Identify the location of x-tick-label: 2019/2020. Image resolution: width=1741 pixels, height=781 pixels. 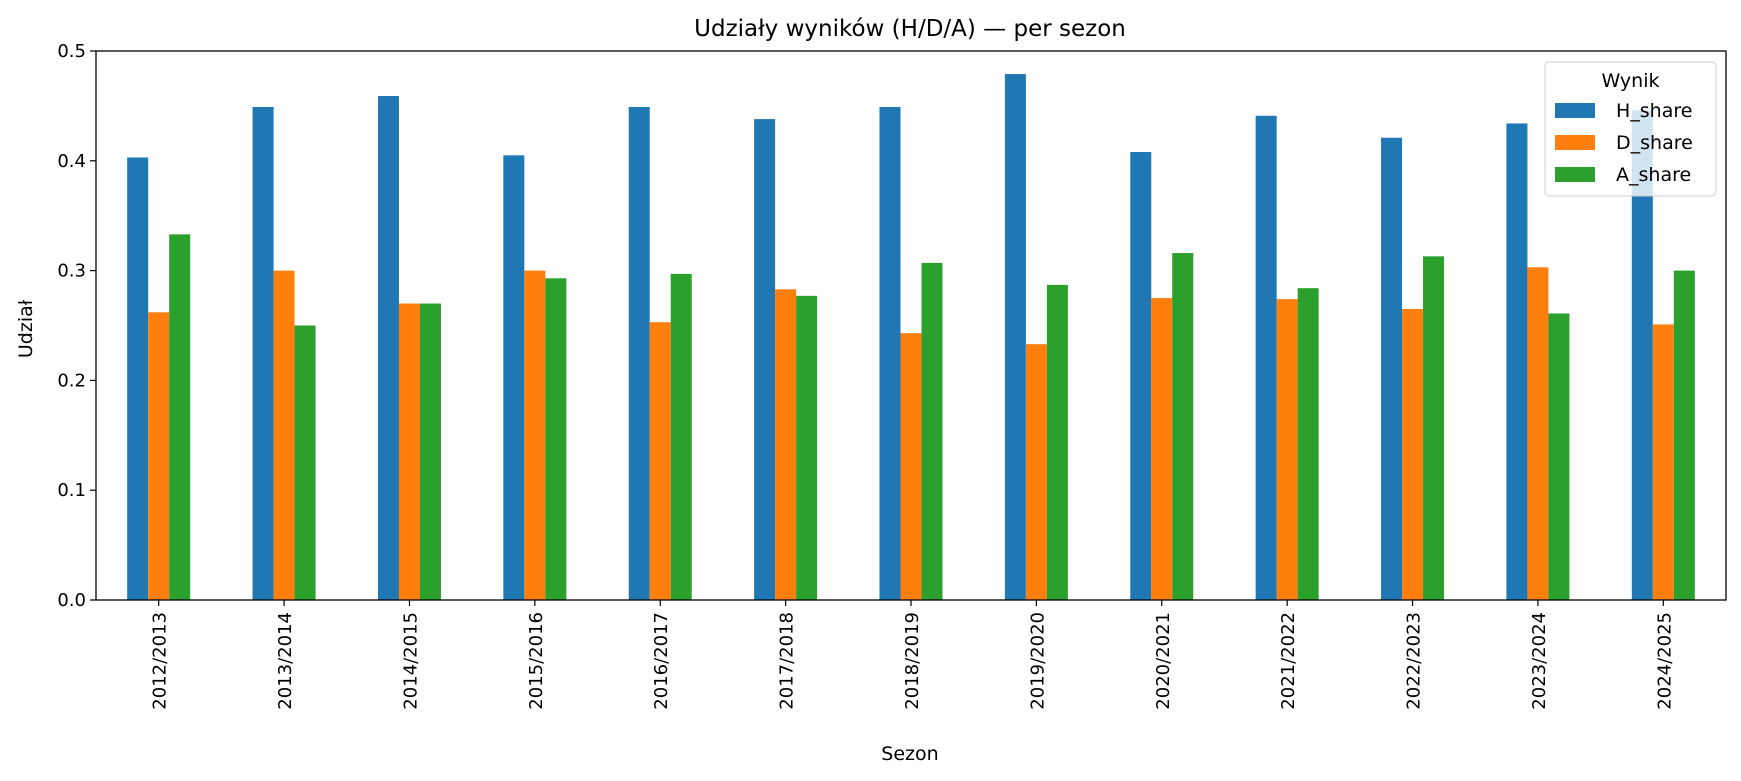
(1037, 661).